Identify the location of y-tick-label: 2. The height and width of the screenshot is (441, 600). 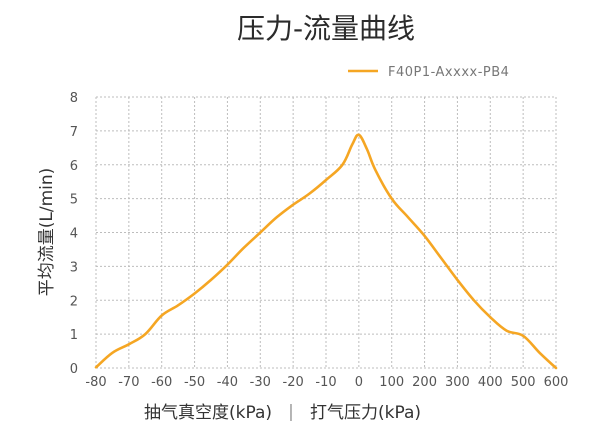
(74, 301).